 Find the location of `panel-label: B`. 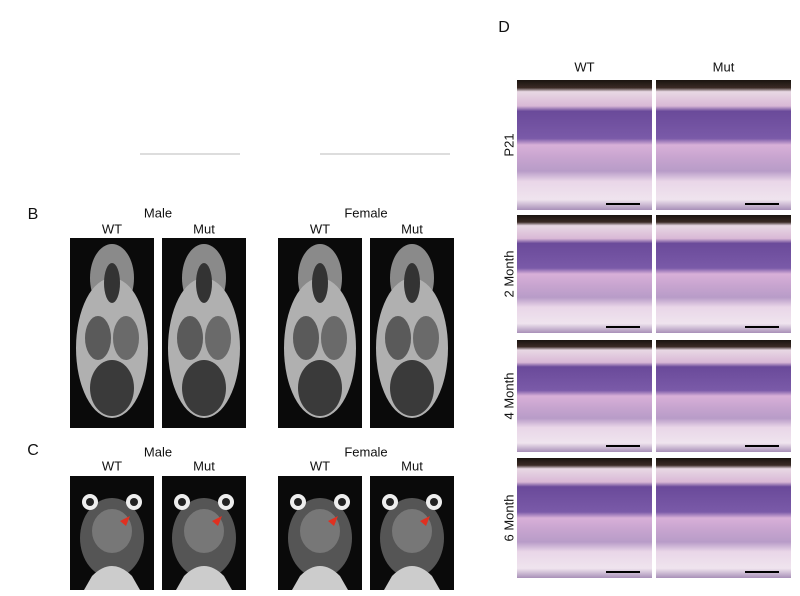

panel-label: B is located at coordinates (33, 214).